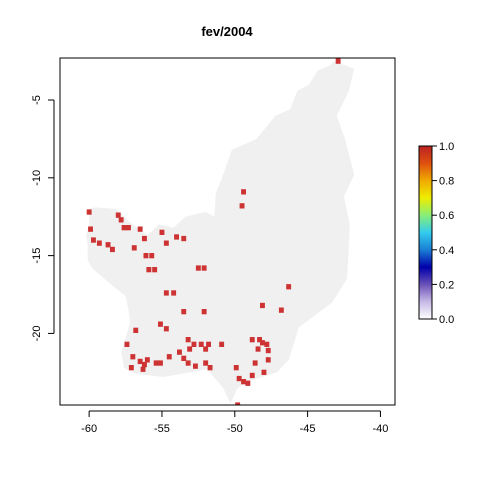 The width and height of the screenshot is (480, 480). What do you see at coordinates (37, 100) in the screenshot?
I see `y-tick-label: -5` at bounding box center [37, 100].